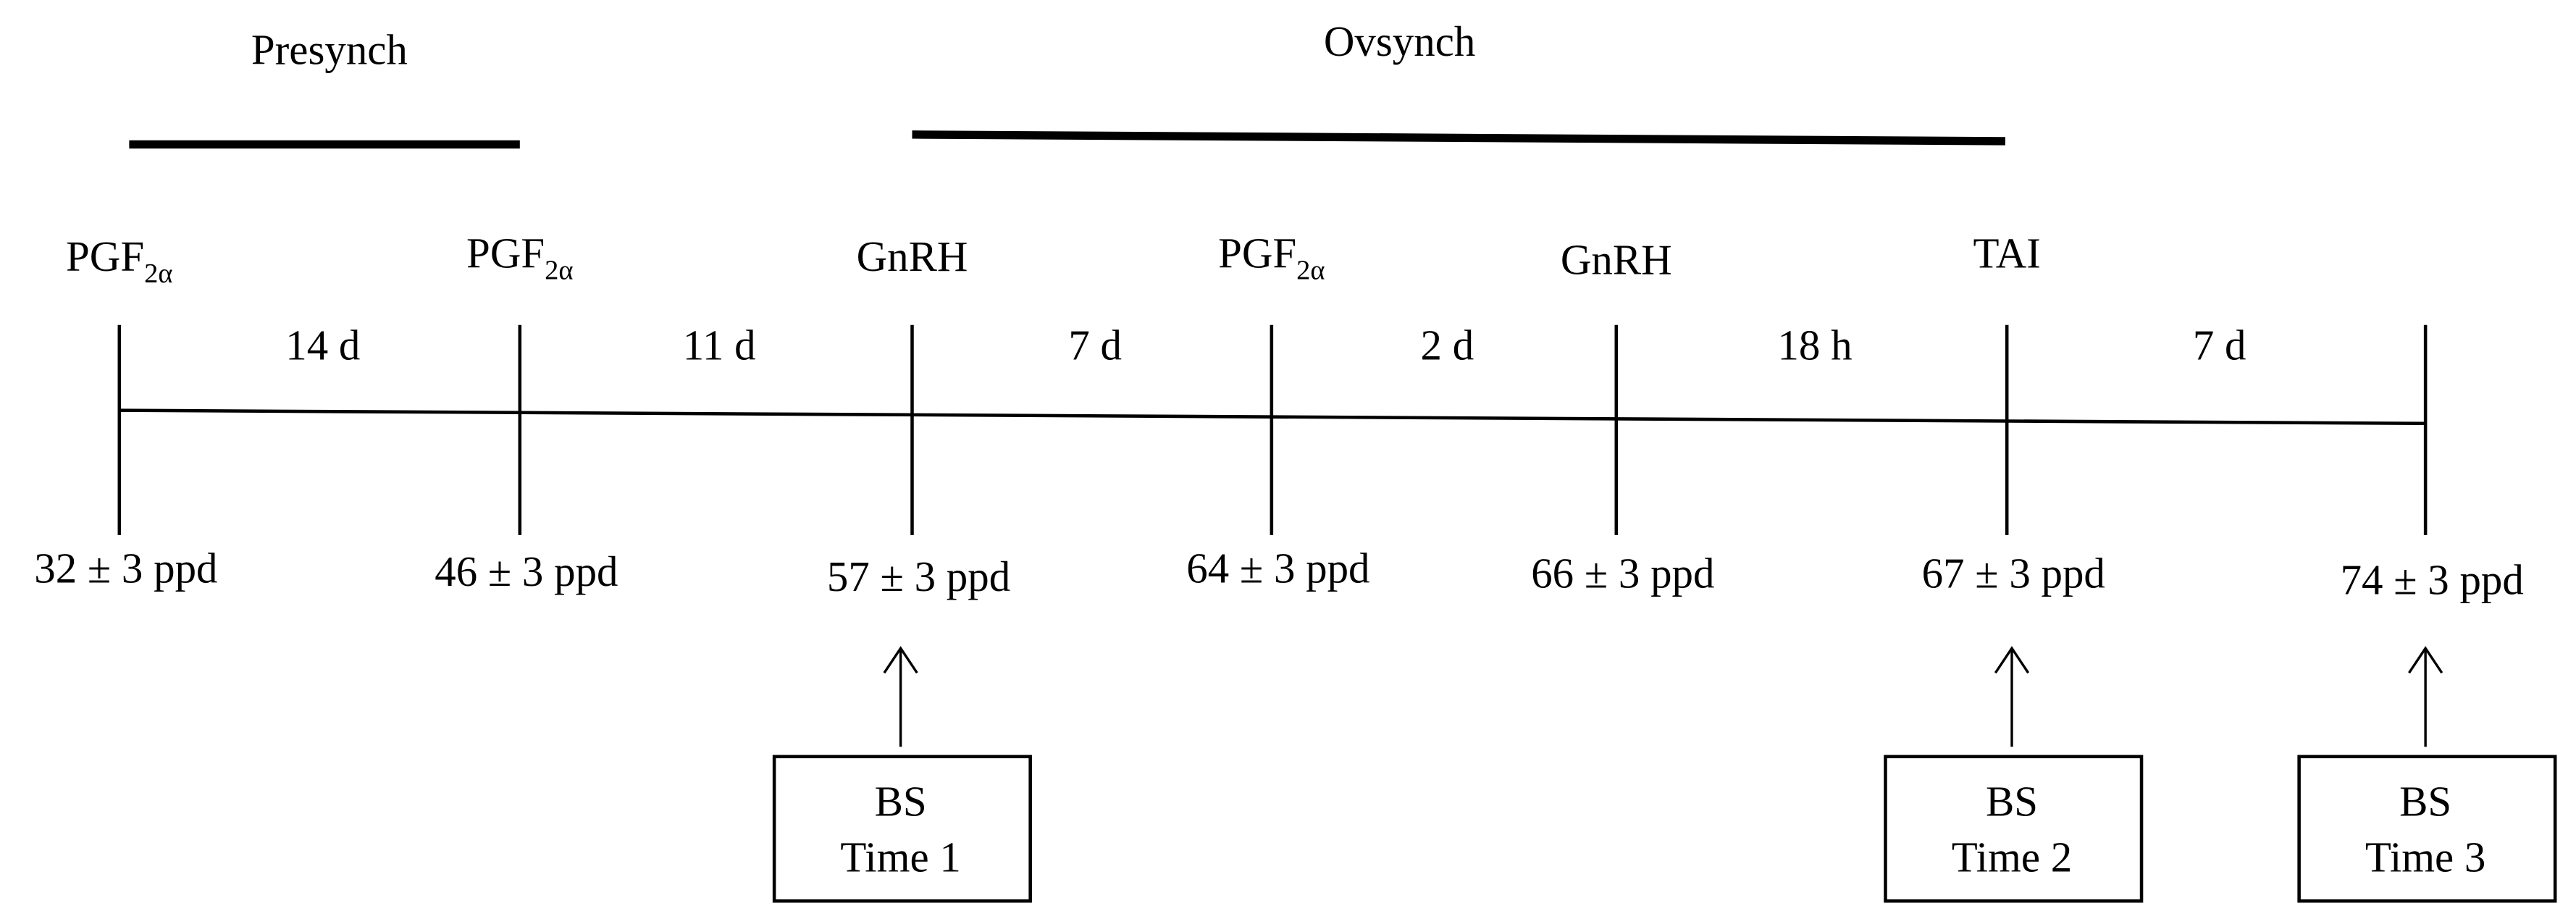 The width and height of the screenshot is (2576, 924). Describe the element at coordinates (719, 345) in the screenshot. I see `interval-label: 11 d` at that location.